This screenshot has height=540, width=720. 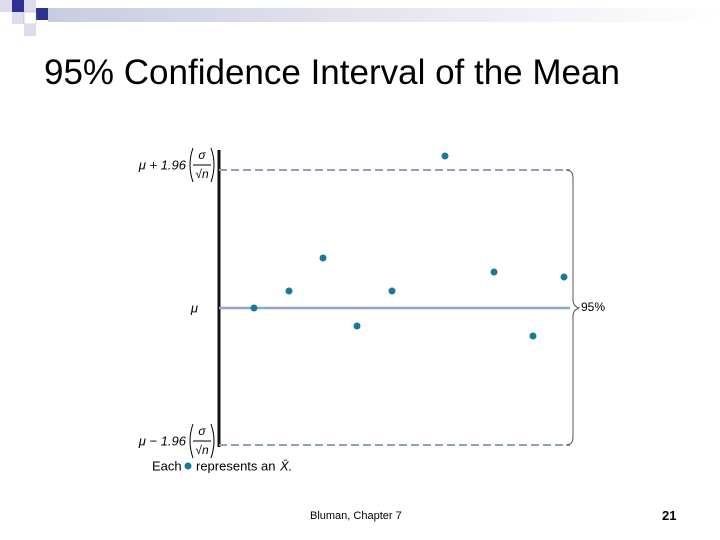 I want to click on footer-source: Bluman, Chapter 7, so click(x=356, y=516).